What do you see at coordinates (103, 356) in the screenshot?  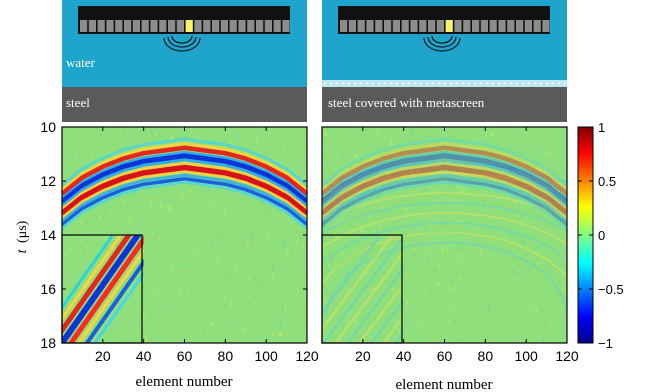 I see `x-tick-label: 20` at bounding box center [103, 356].